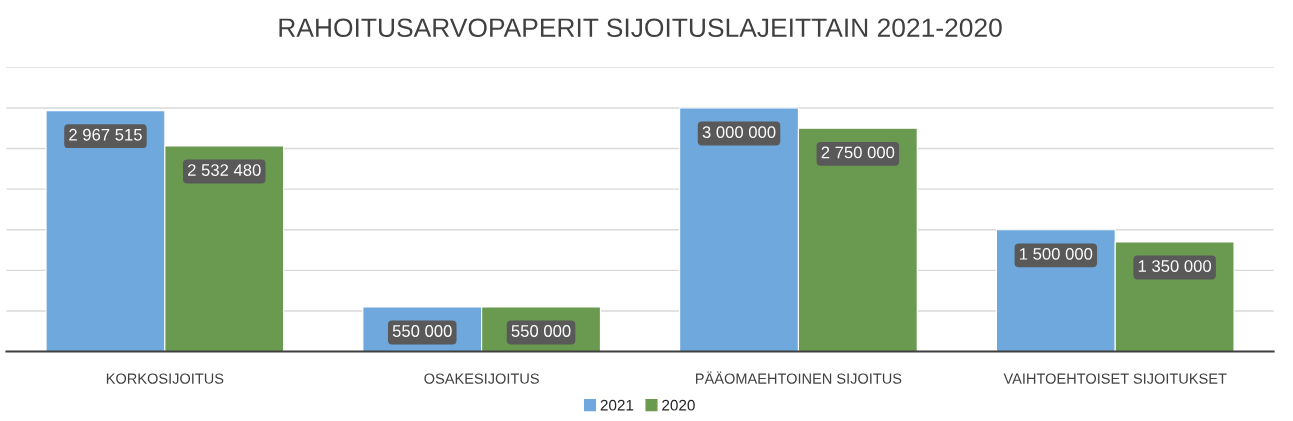 This screenshot has height=421, width=1293. I want to click on legend-label: 2021, so click(617, 405).